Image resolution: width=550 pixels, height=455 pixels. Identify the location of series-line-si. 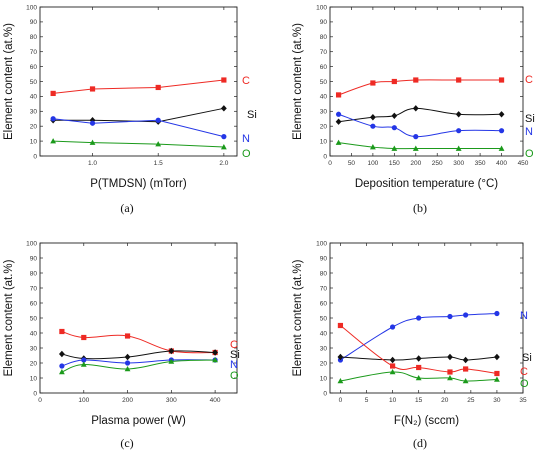
(138, 115).